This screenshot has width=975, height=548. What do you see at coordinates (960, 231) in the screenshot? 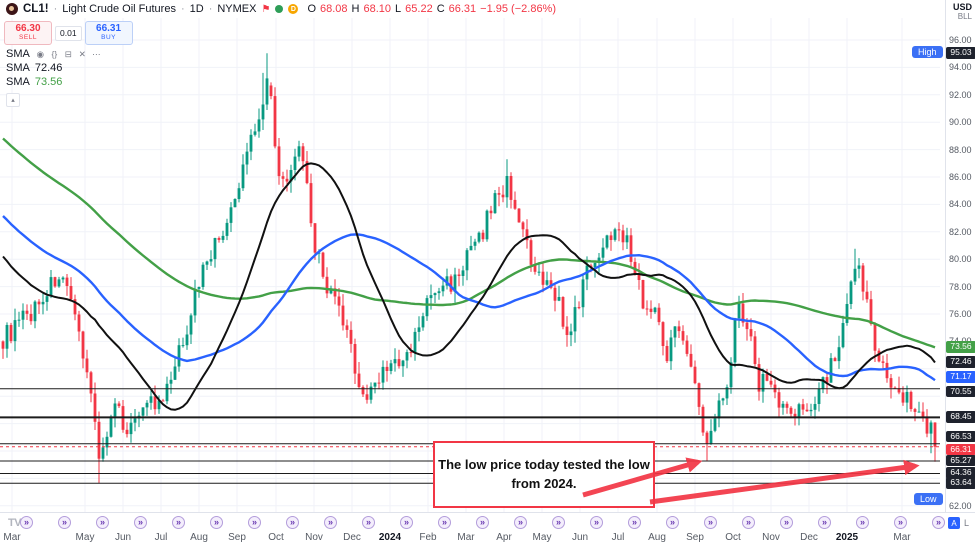
I see `price-tick-label: 82.00` at bounding box center [960, 231].